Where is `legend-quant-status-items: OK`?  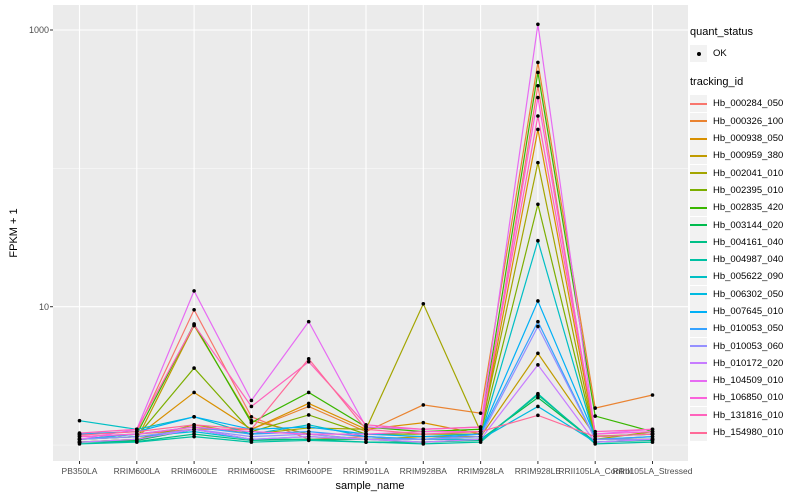
legend-quant-status-items: OK is located at coordinates (744, 54).